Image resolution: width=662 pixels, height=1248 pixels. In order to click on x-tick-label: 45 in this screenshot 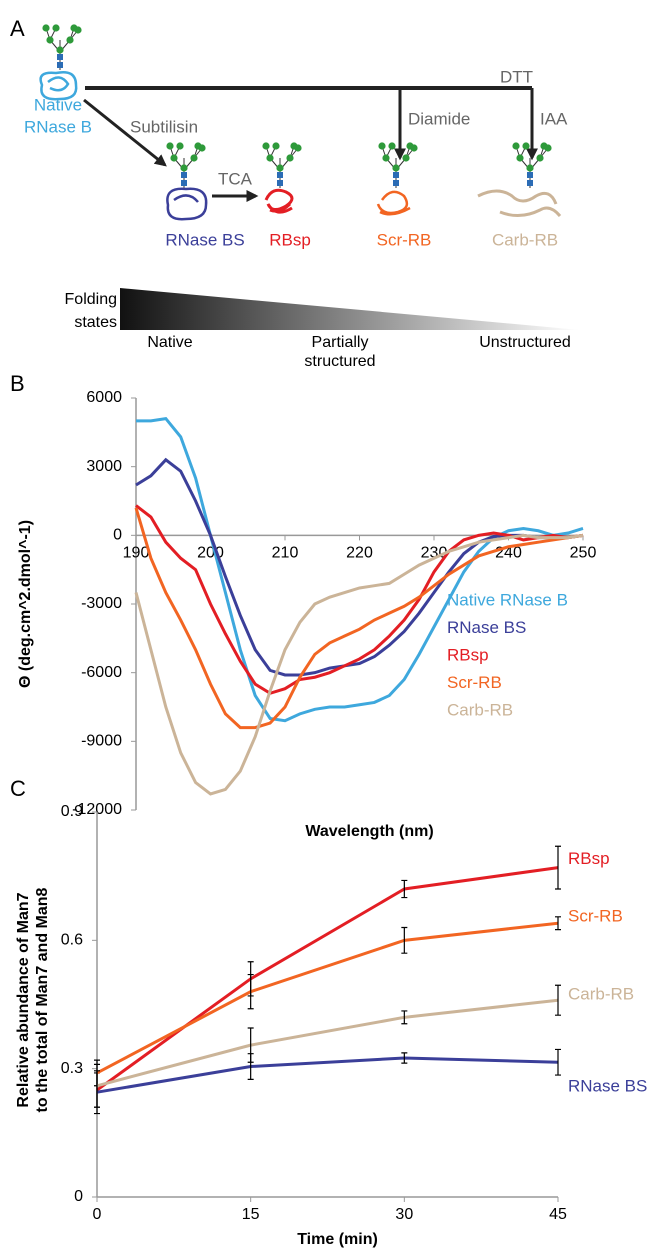, I will do `click(558, 1214)`.